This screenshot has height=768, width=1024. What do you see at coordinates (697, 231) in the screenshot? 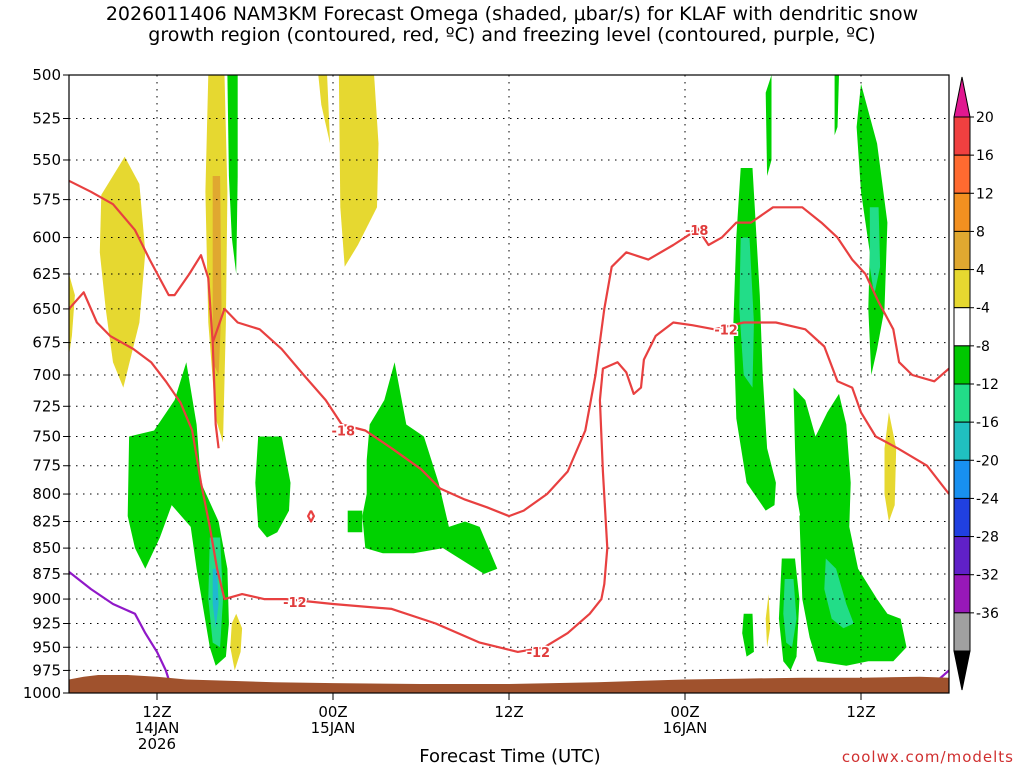
I see `contour-label-1: -18` at bounding box center [697, 231].